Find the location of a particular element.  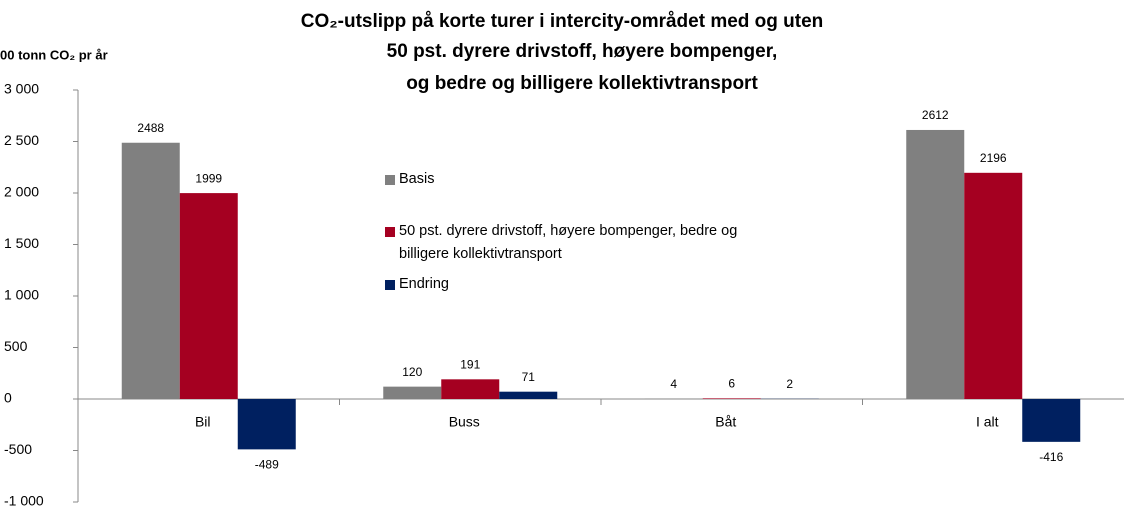

y-tick-label: -500 is located at coordinates (18, 449).